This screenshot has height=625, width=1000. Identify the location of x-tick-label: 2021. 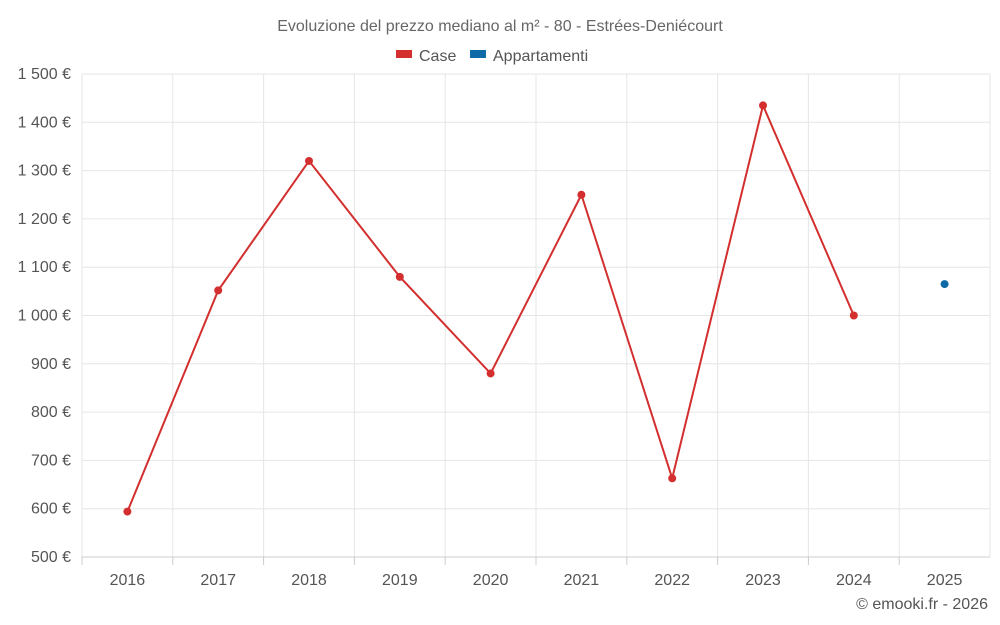
(582, 580).